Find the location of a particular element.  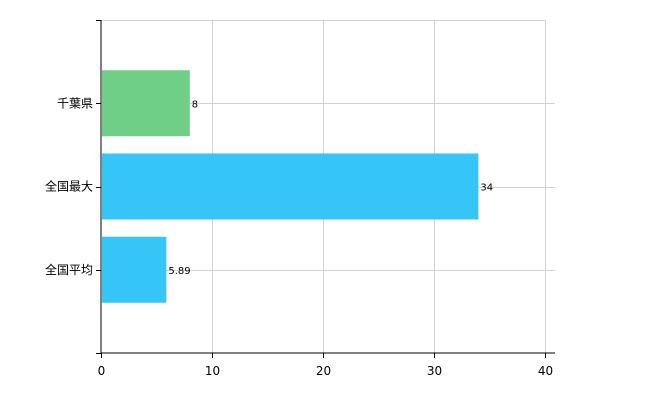

data-label: 34 is located at coordinates (486, 188).